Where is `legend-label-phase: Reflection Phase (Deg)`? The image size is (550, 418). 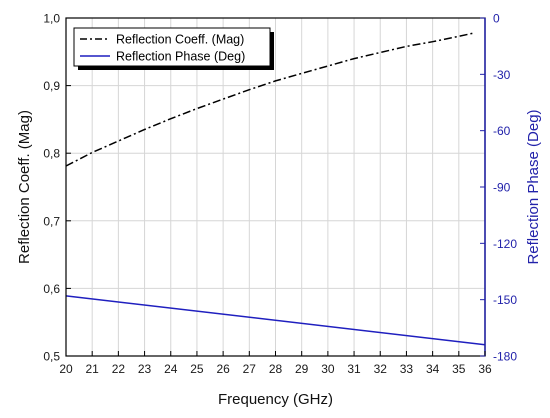
legend-label-phase: Reflection Phase (Deg) is located at coordinates (180, 57).